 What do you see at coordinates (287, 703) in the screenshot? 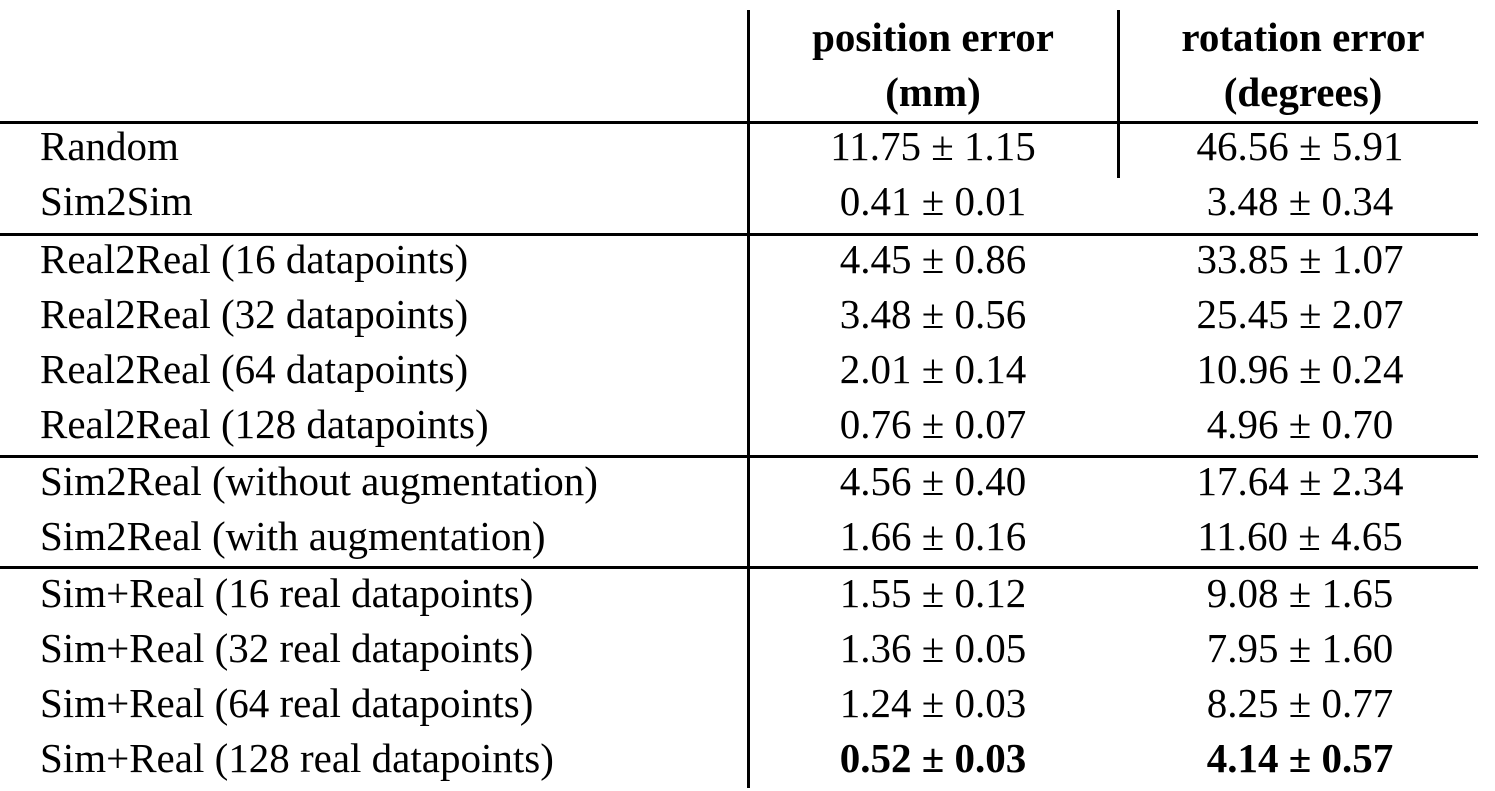
I see `method-cell: Sim+Real (64 real datapoints)` at bounding box center [287, 703].